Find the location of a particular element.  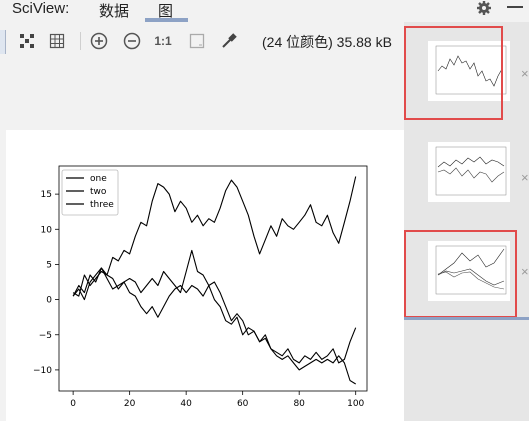

y-tick-label: 15 is located at coordinates (46, 195).